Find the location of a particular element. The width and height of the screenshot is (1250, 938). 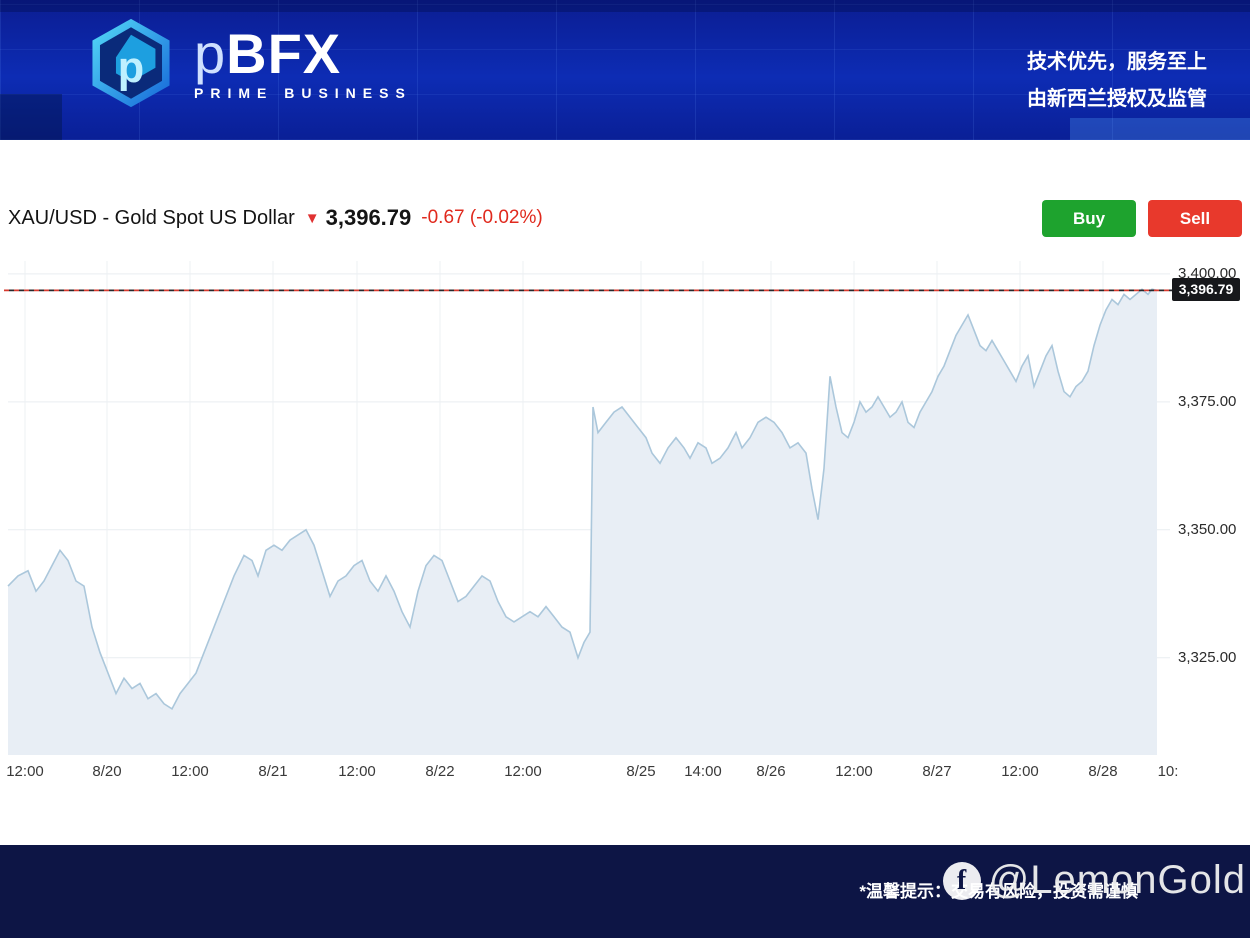

last-price: 3,396.79 is located at coordinates (368, 217).